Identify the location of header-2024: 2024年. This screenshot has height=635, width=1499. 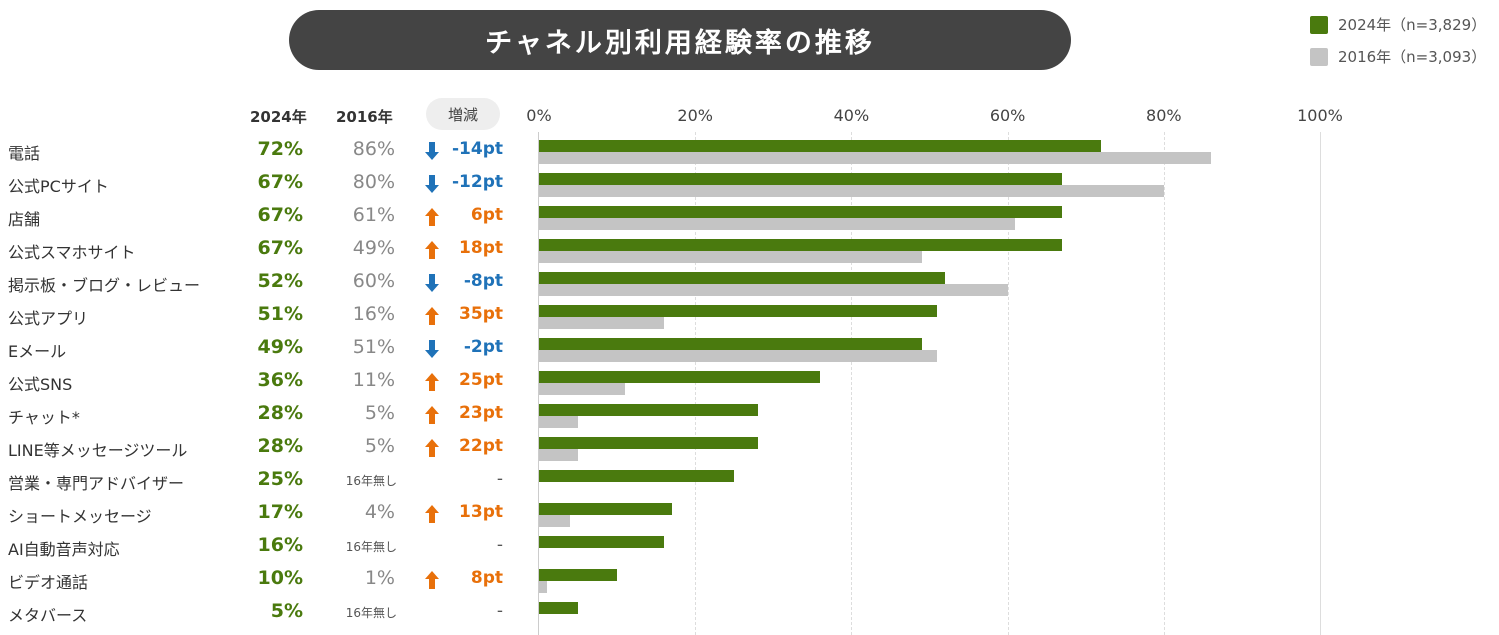
(278, 117).